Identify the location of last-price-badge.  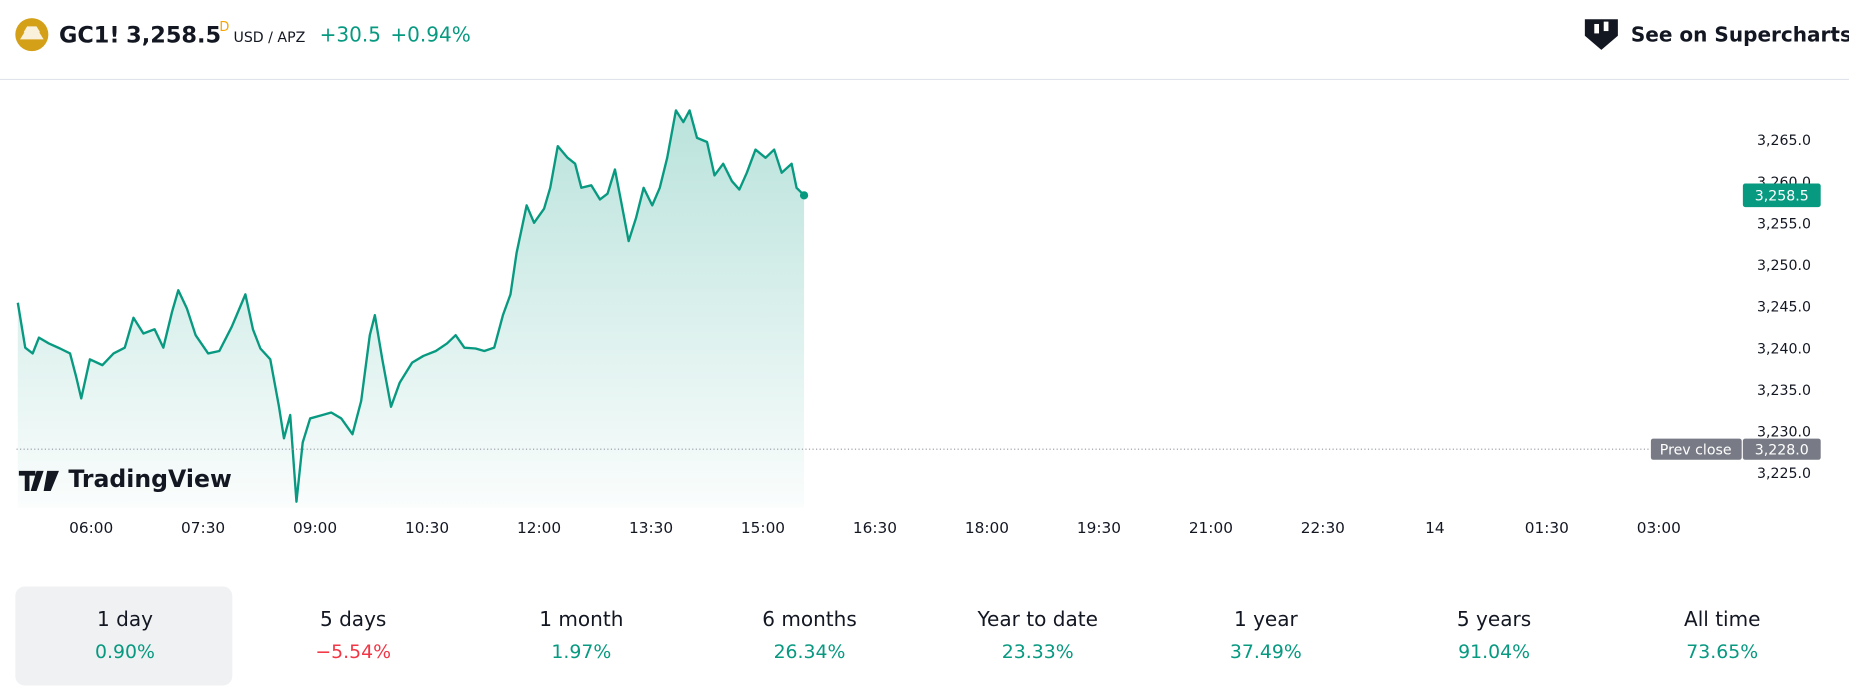
(1781, 195).